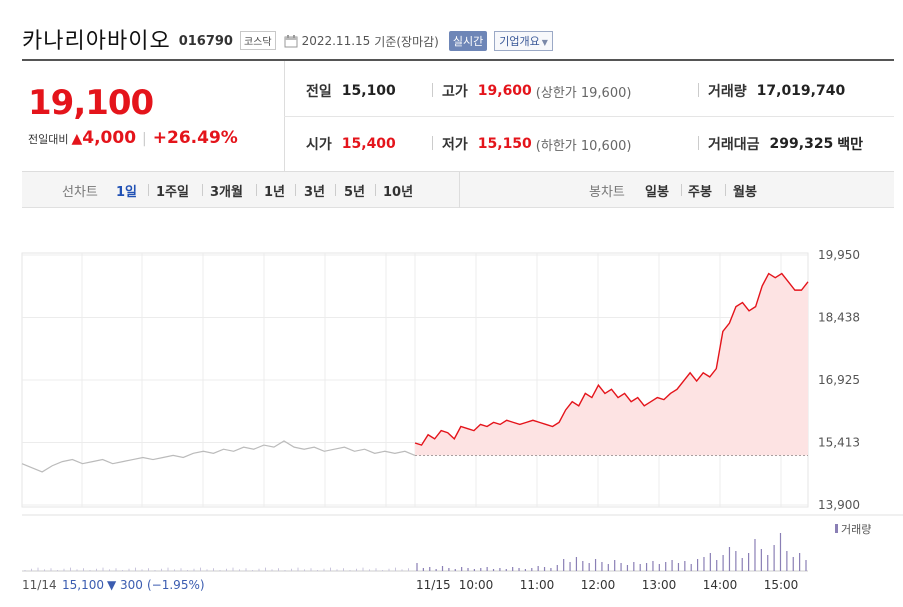 The image size is (903, 607). What do you see at coordinates (91, 103) in the screenshot?
I see `current-price: 19,100` at bounding box center [91, 103].